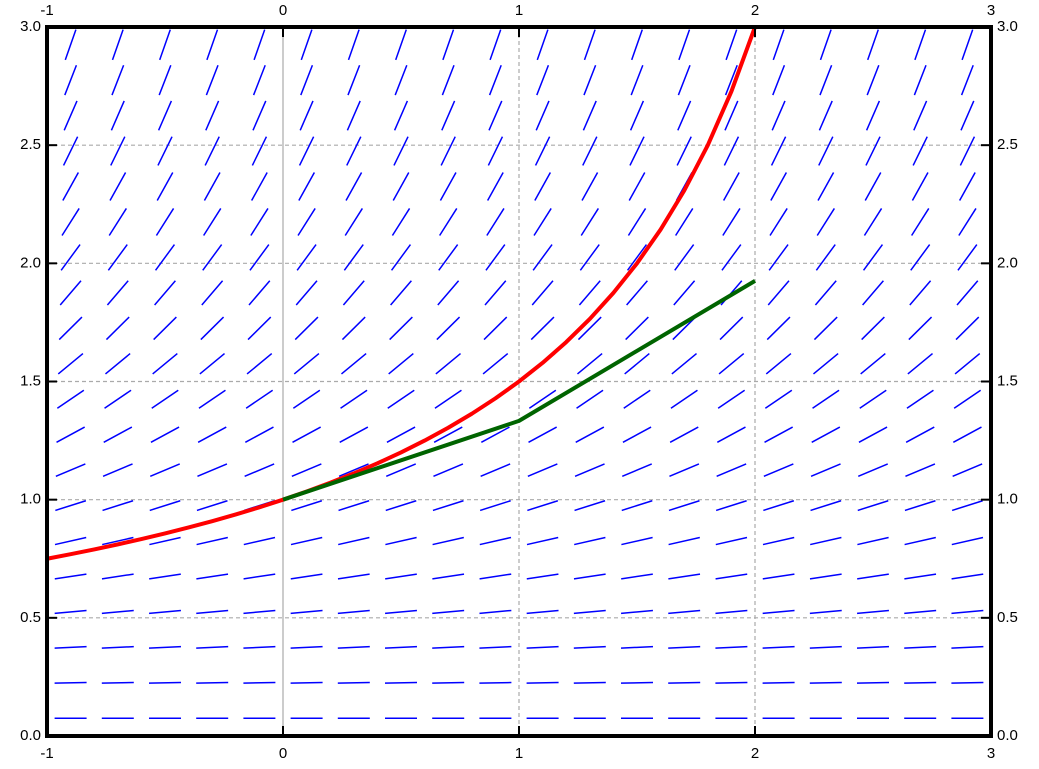  I want to click on y-tick-label: 1.5, so click(30, 380).